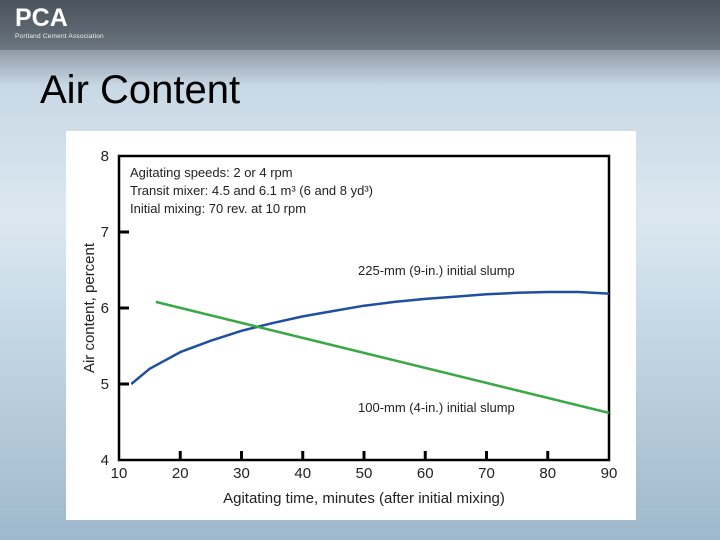  I want to click on x-tick-label: 90, so click(609, 473).